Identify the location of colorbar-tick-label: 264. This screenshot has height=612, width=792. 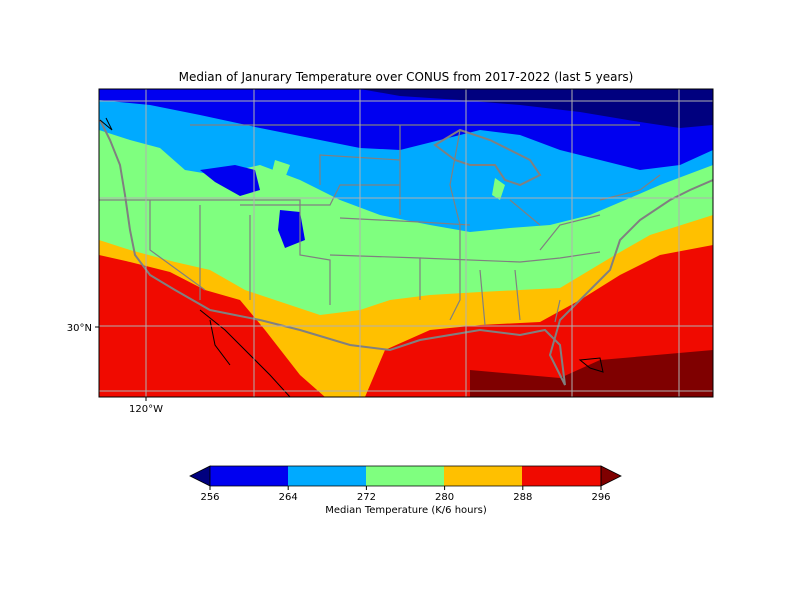
(288, 497).